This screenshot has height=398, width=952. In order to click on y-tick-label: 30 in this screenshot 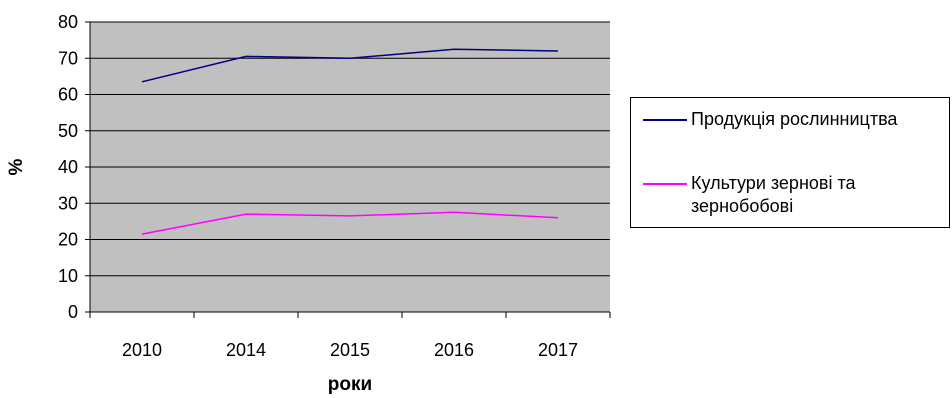, I will do `click(68, 203)`.